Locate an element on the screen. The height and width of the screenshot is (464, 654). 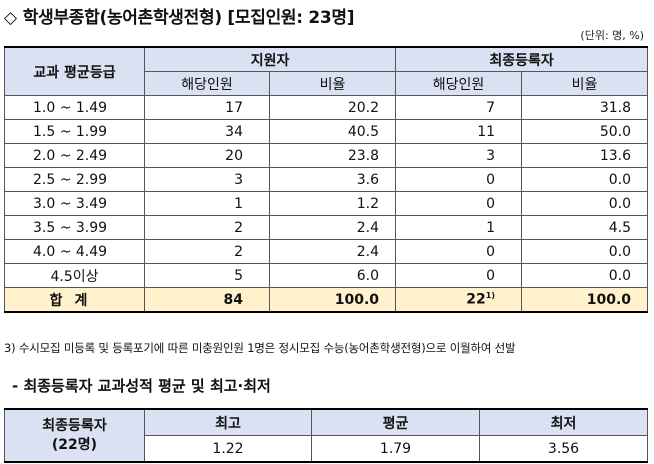
table-row: 1.0 ~ 1.49 17 20.2 7 31.8 is located at coordinates (326, 107).